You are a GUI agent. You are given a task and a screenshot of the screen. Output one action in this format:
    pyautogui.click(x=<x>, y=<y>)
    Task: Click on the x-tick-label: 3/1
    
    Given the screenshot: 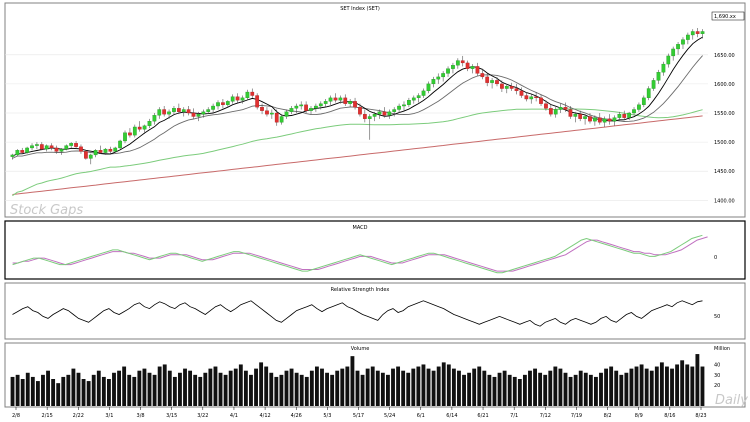 What is the action you would take?
    pyautogui.click(x=109, y=416)
    